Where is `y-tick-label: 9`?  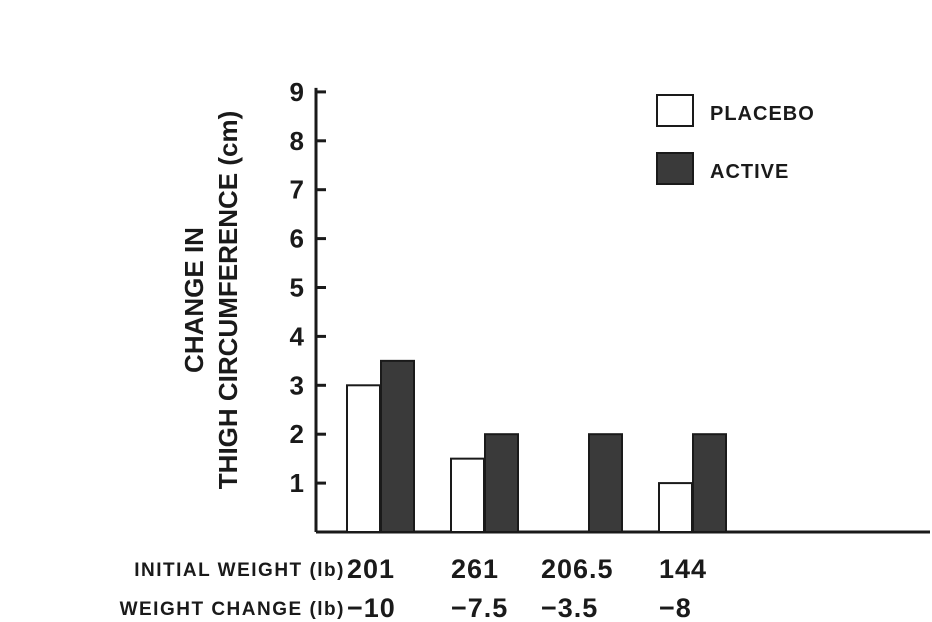 y-tick-label: 9 is located at coordinates (297, 92).